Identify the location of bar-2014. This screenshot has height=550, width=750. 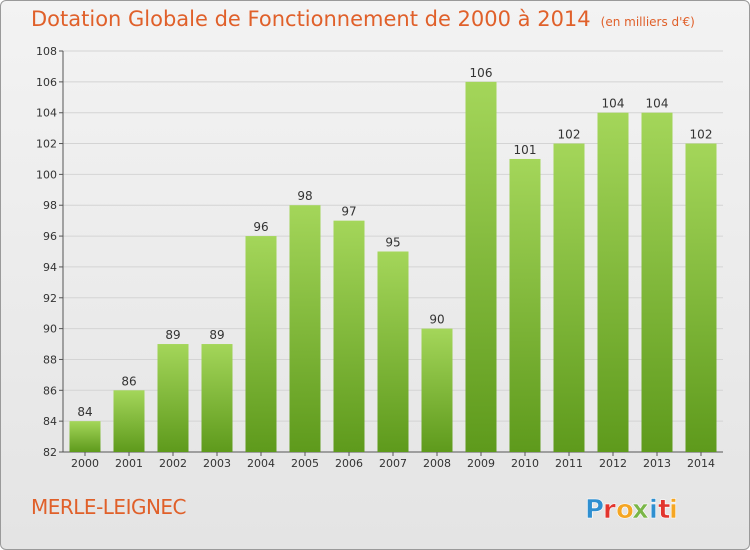
(701, 298).